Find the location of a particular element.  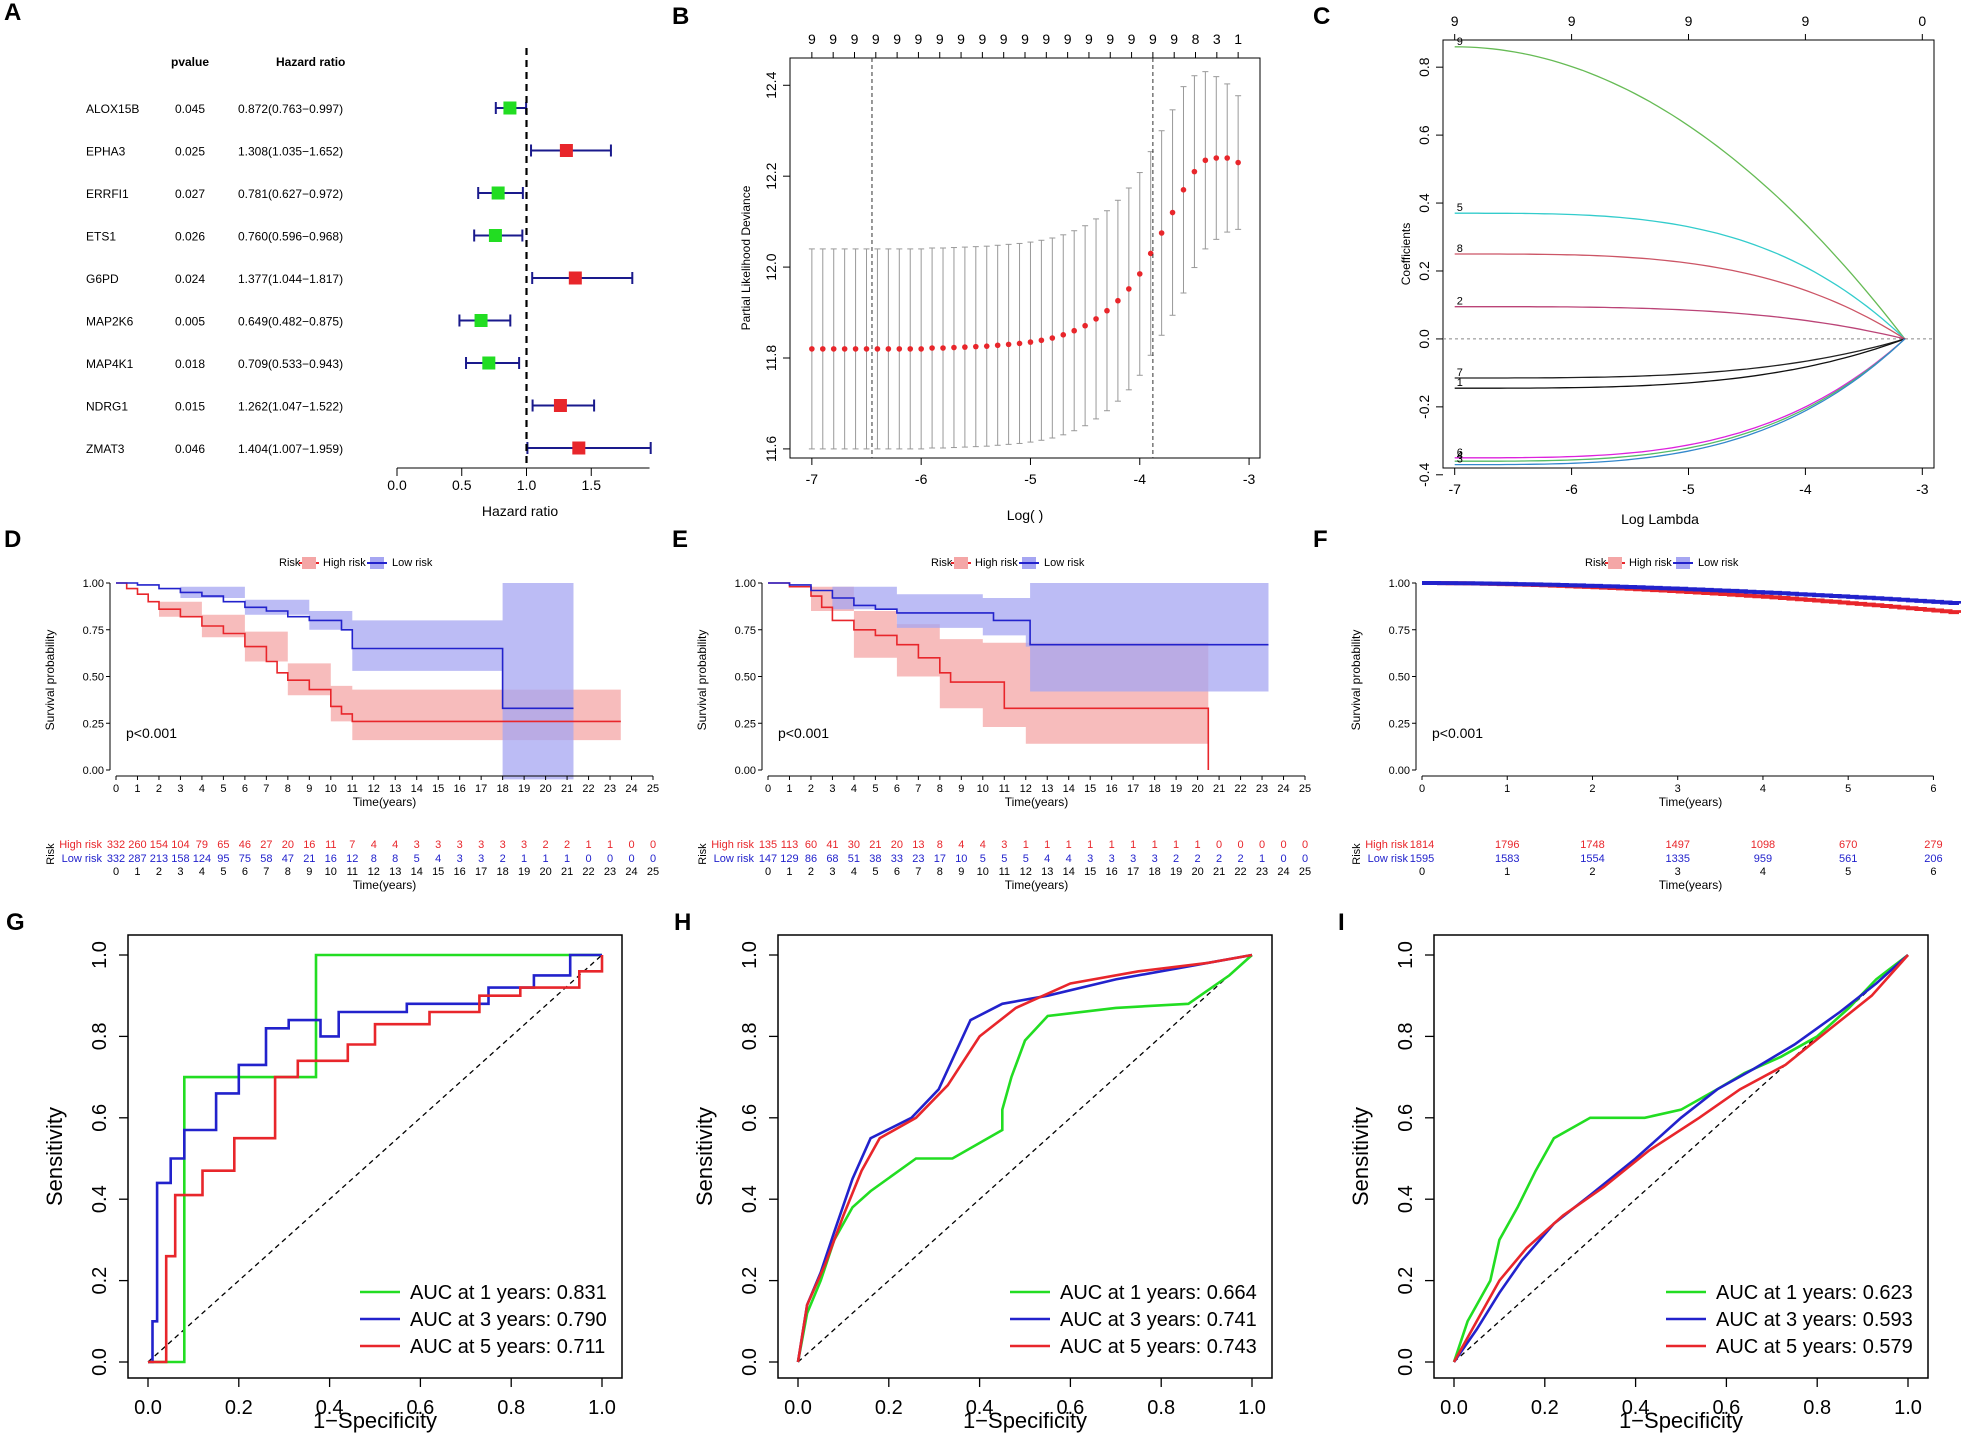

y-tick-label: 12.2 is located at coordinates (771, 175).